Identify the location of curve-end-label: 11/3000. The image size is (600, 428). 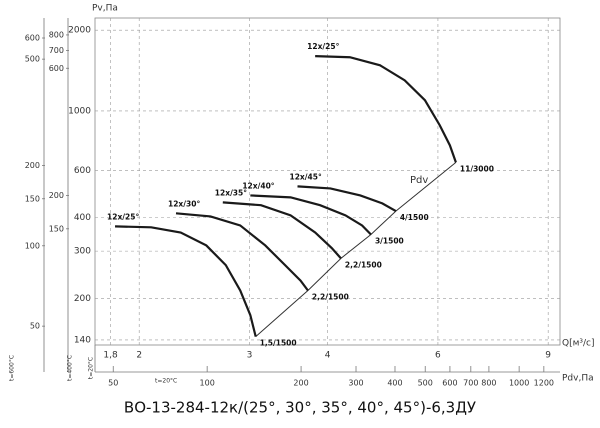
(477, 168).